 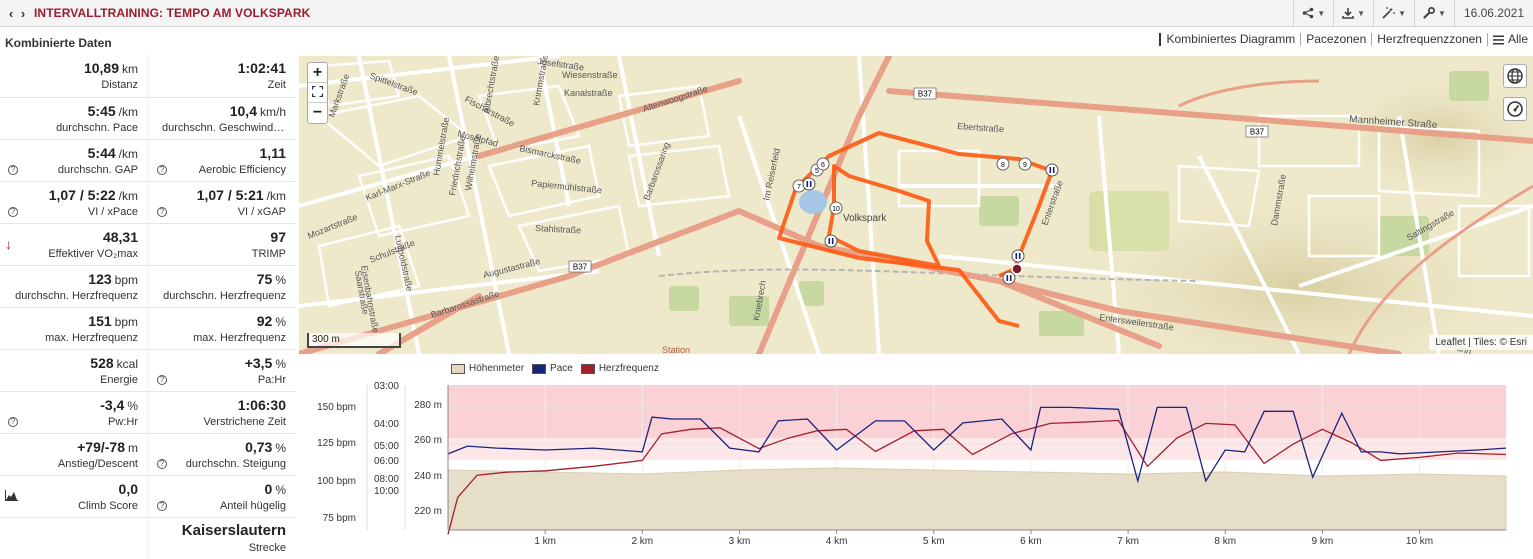 I want to click on stat-value: 1:06:30, so click(x=262, y=405).